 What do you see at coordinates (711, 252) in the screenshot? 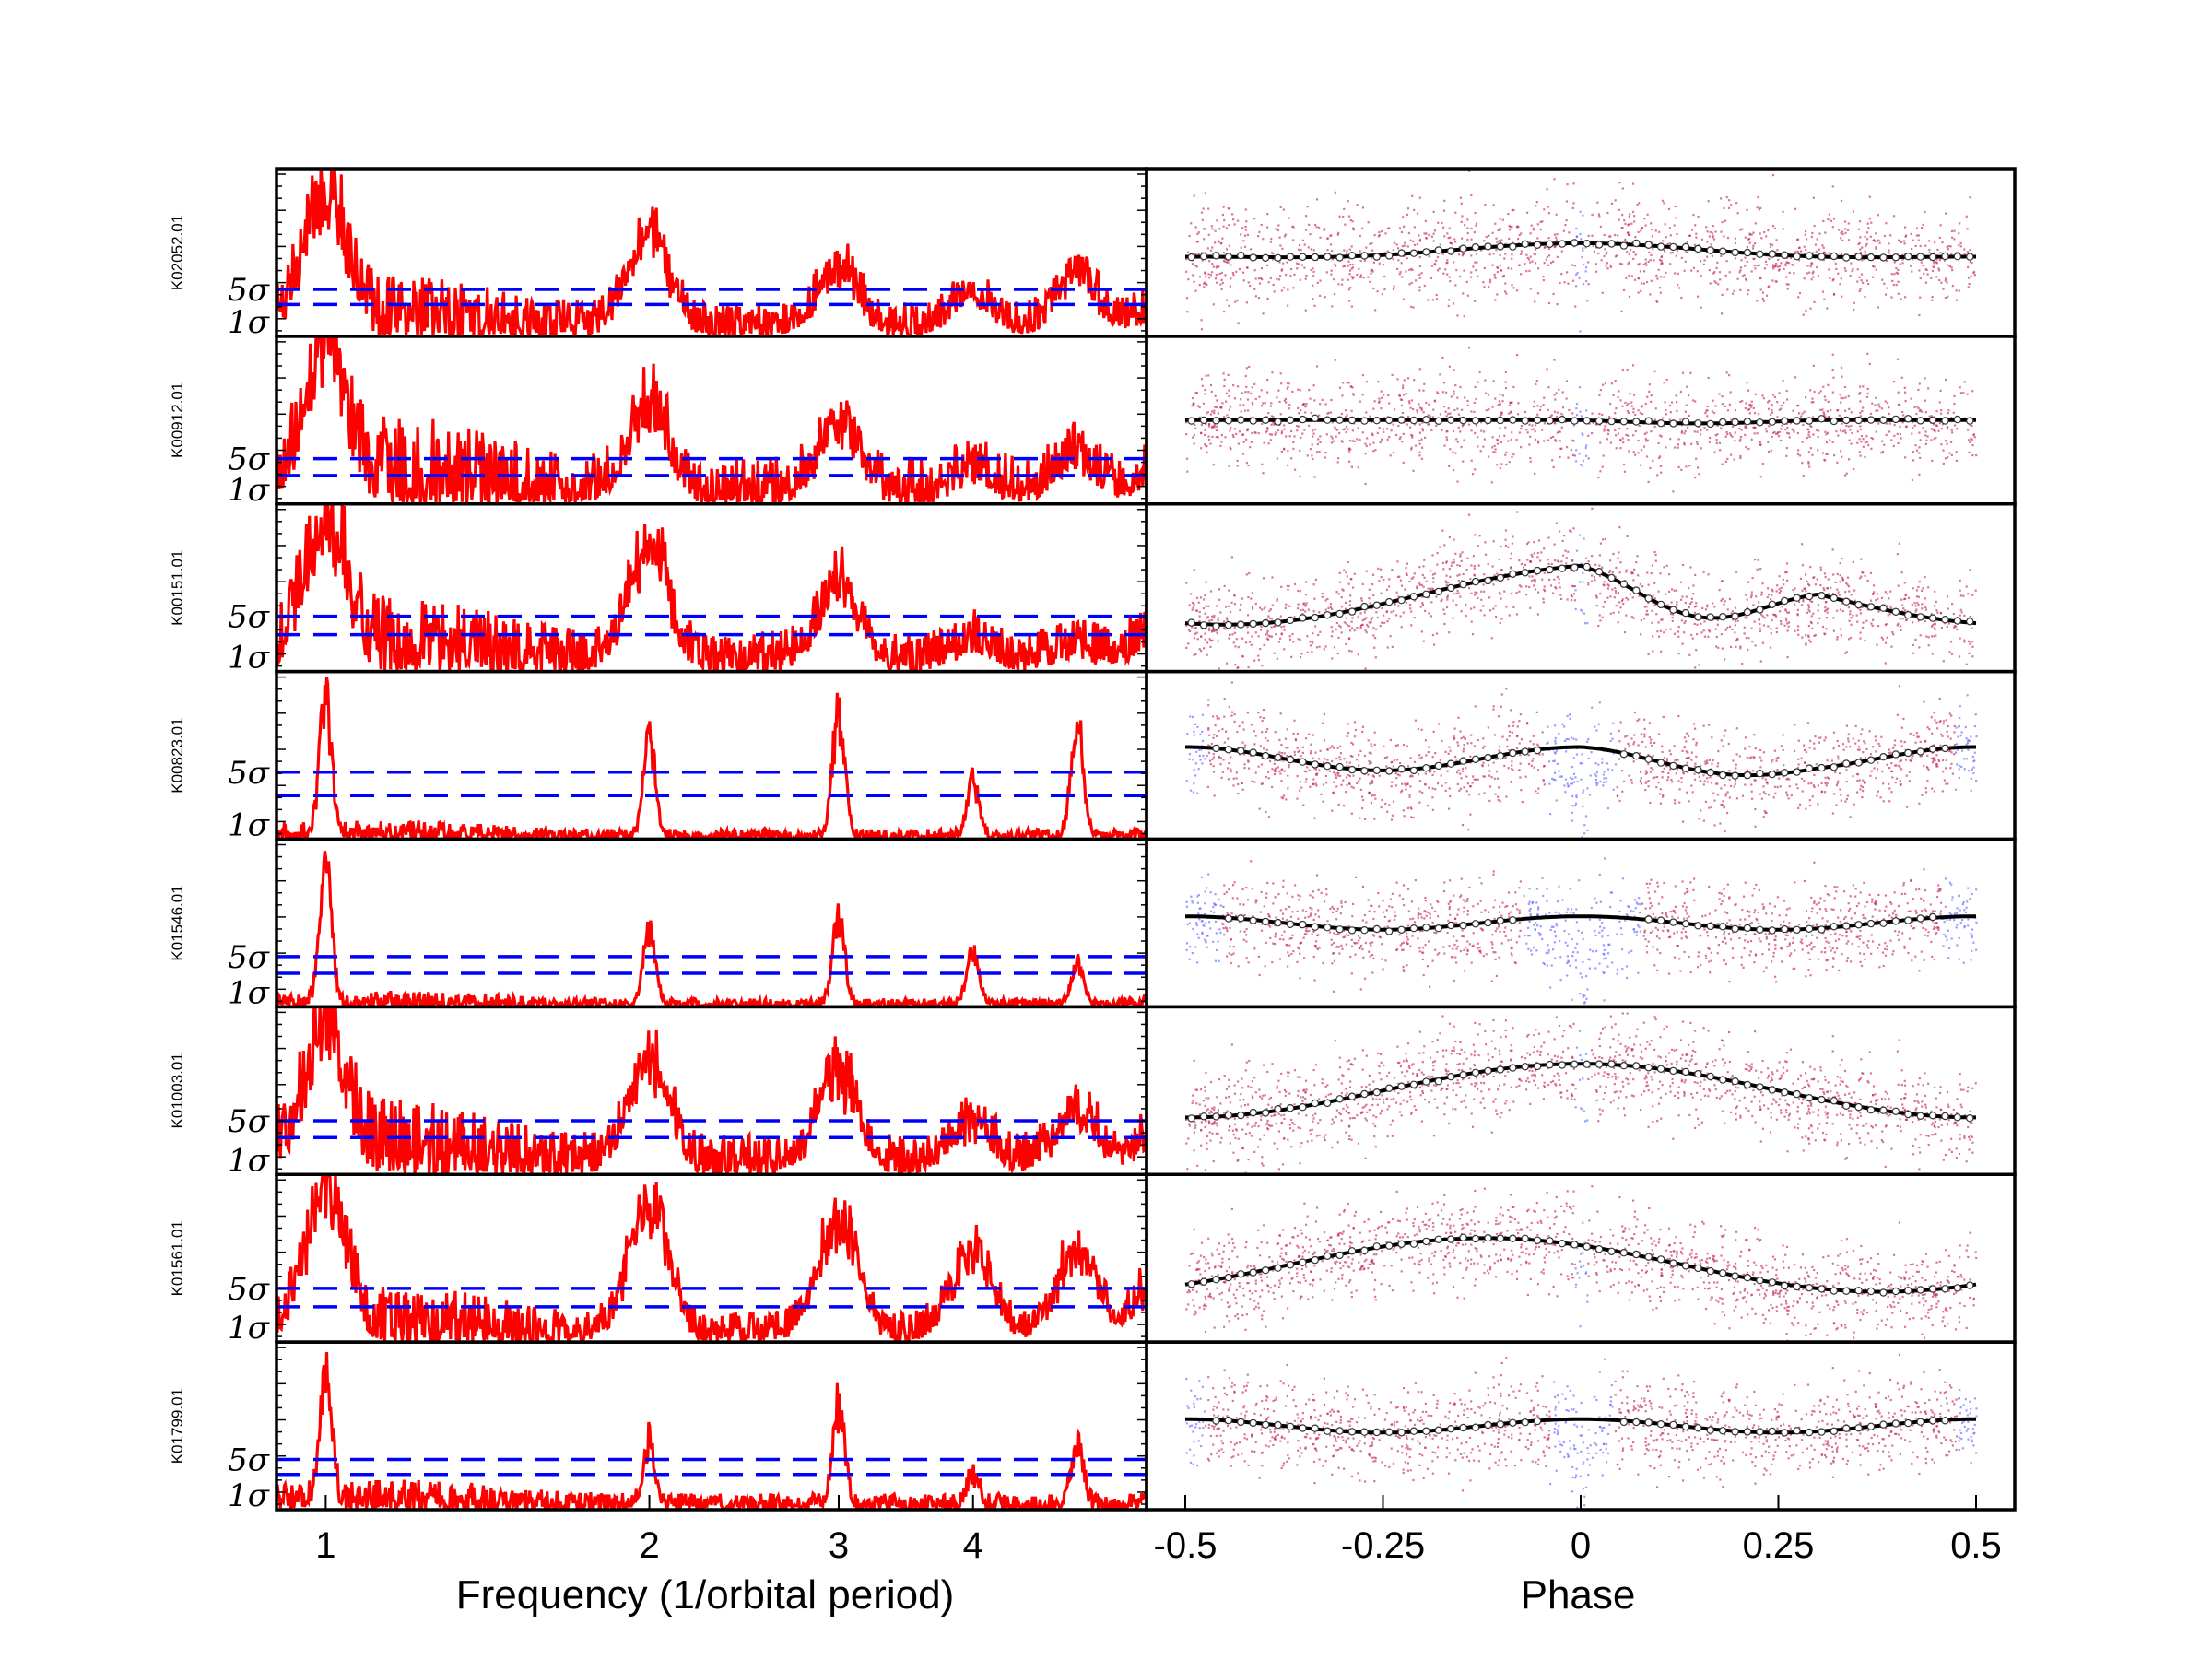
I see `periodogram-line` at bounding box center [711, 252].